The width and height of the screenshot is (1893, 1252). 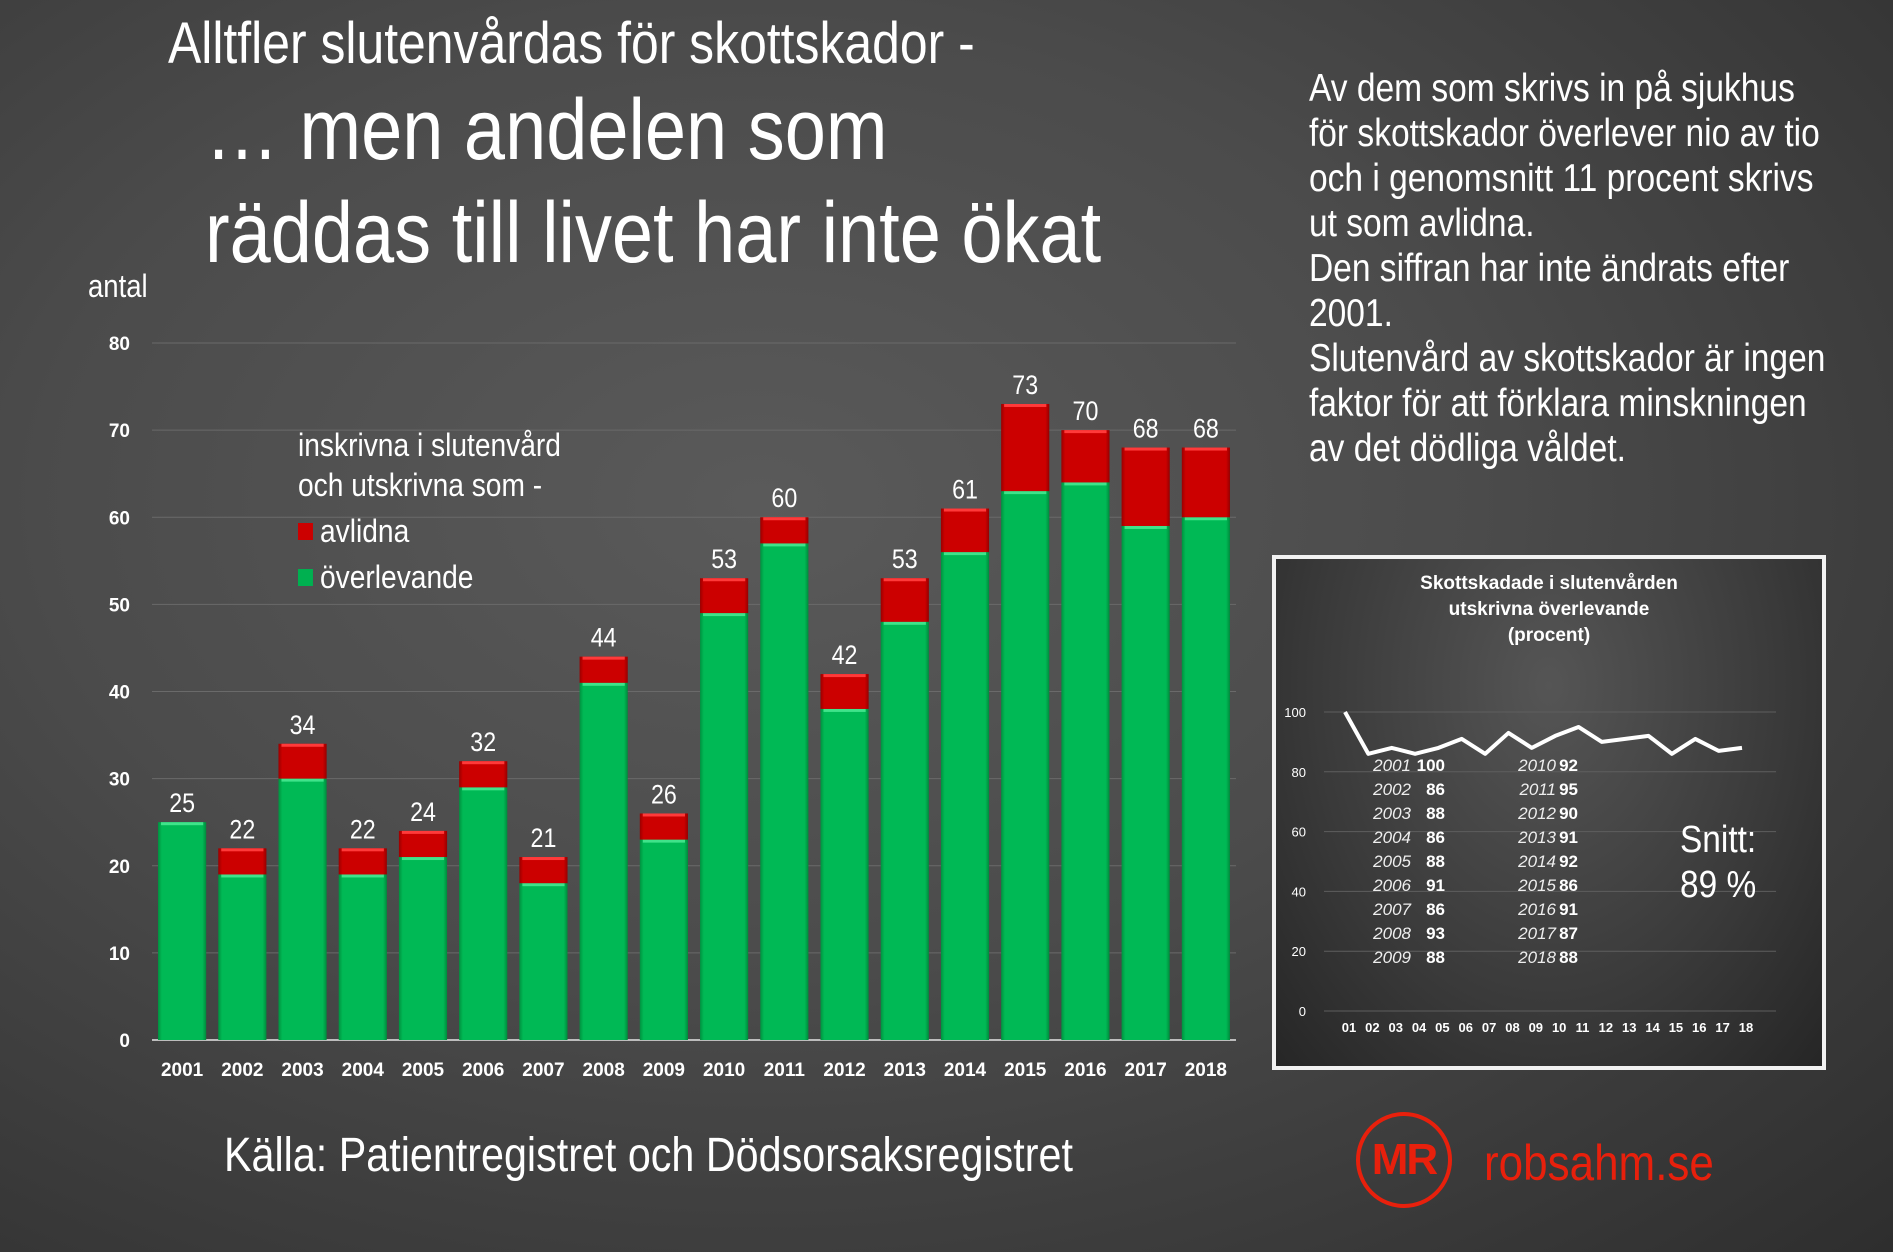 I want to click on bar-total-label: 22, so click(x=363, y=830).